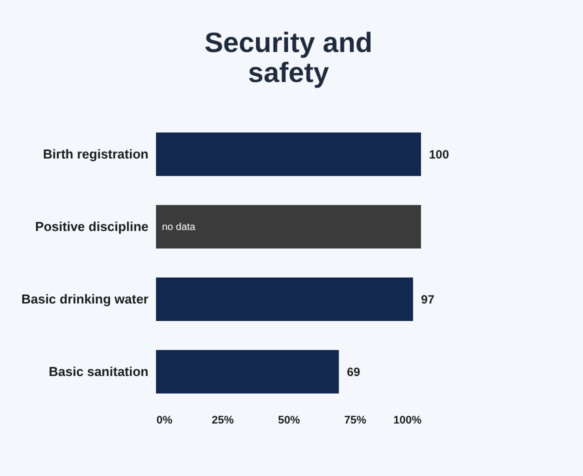  What do you see at coordinates (288, 57) in the screenshot?
I see `chart-title: Security and safety` at bounding box center [288, 57].